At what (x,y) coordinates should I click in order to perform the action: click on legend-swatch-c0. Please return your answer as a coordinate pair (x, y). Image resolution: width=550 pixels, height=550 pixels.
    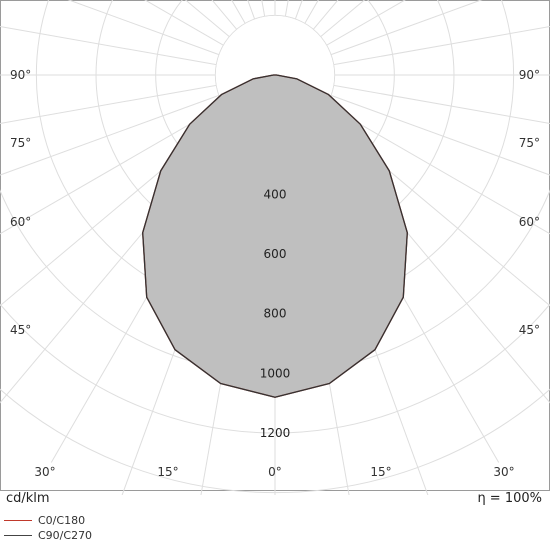
    Looking at the image, I should click on (18, 520).